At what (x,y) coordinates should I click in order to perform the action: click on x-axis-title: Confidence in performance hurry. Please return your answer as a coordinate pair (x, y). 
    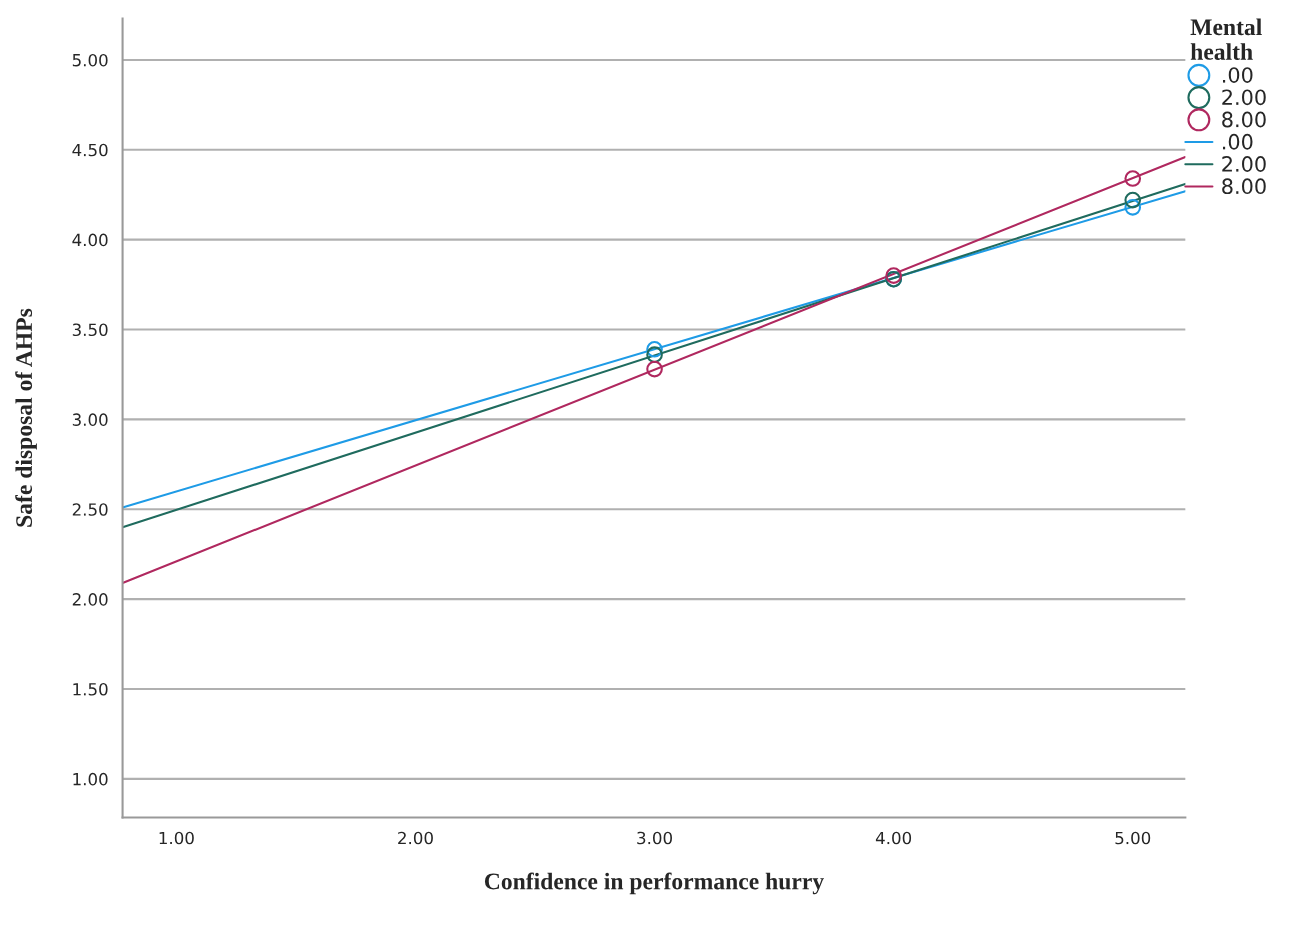
    Looking at the image, I should click on (654, 883).